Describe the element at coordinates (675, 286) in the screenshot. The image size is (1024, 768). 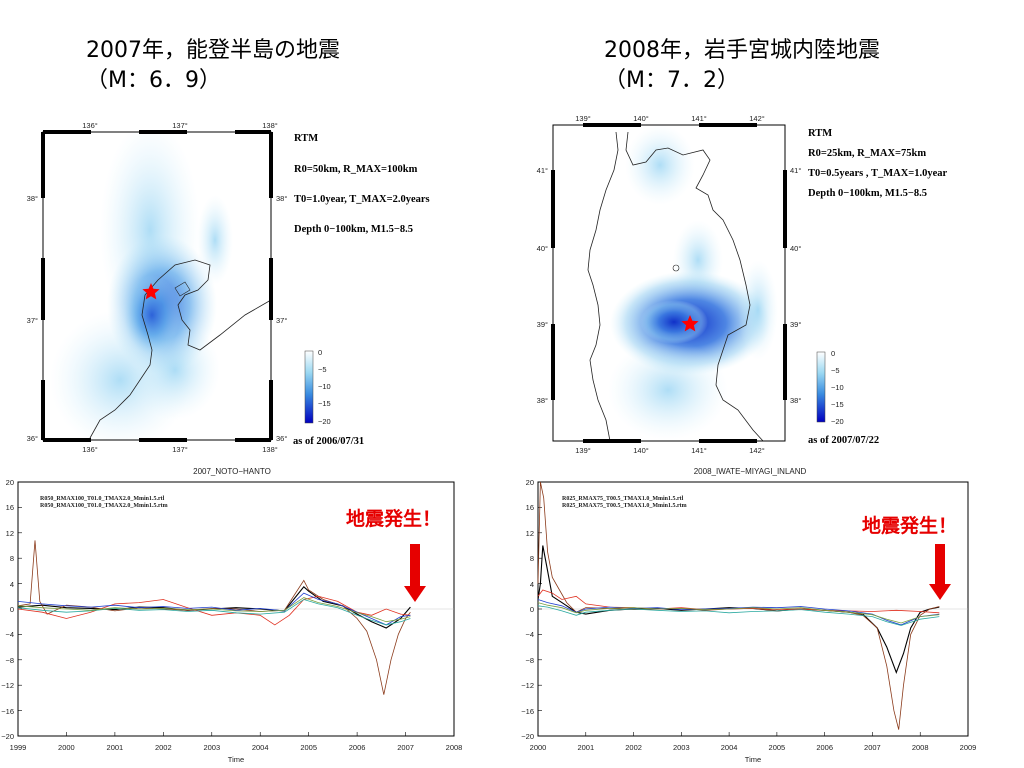
I see `coastline-tohoku` at that location.